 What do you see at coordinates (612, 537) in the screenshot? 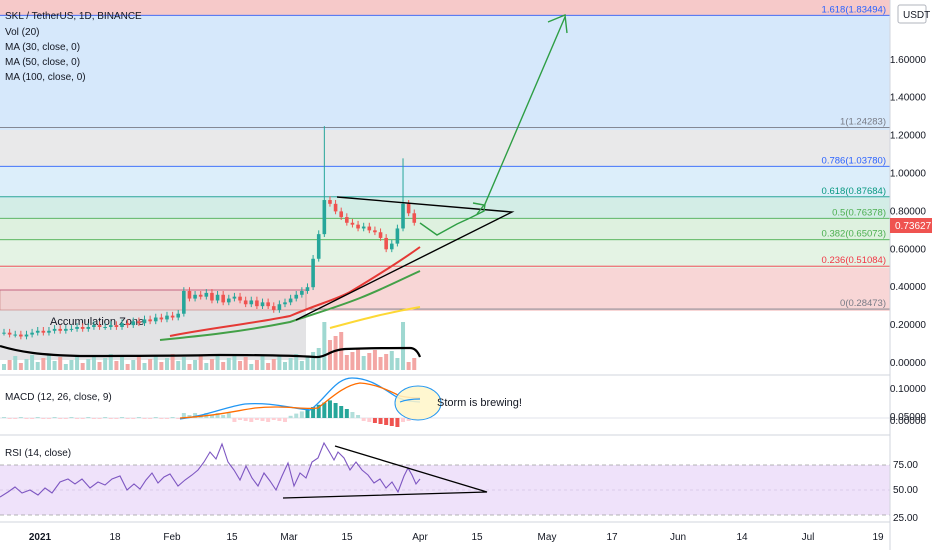
I see `time-tick-9: 17` at bounding box center [612, 537].